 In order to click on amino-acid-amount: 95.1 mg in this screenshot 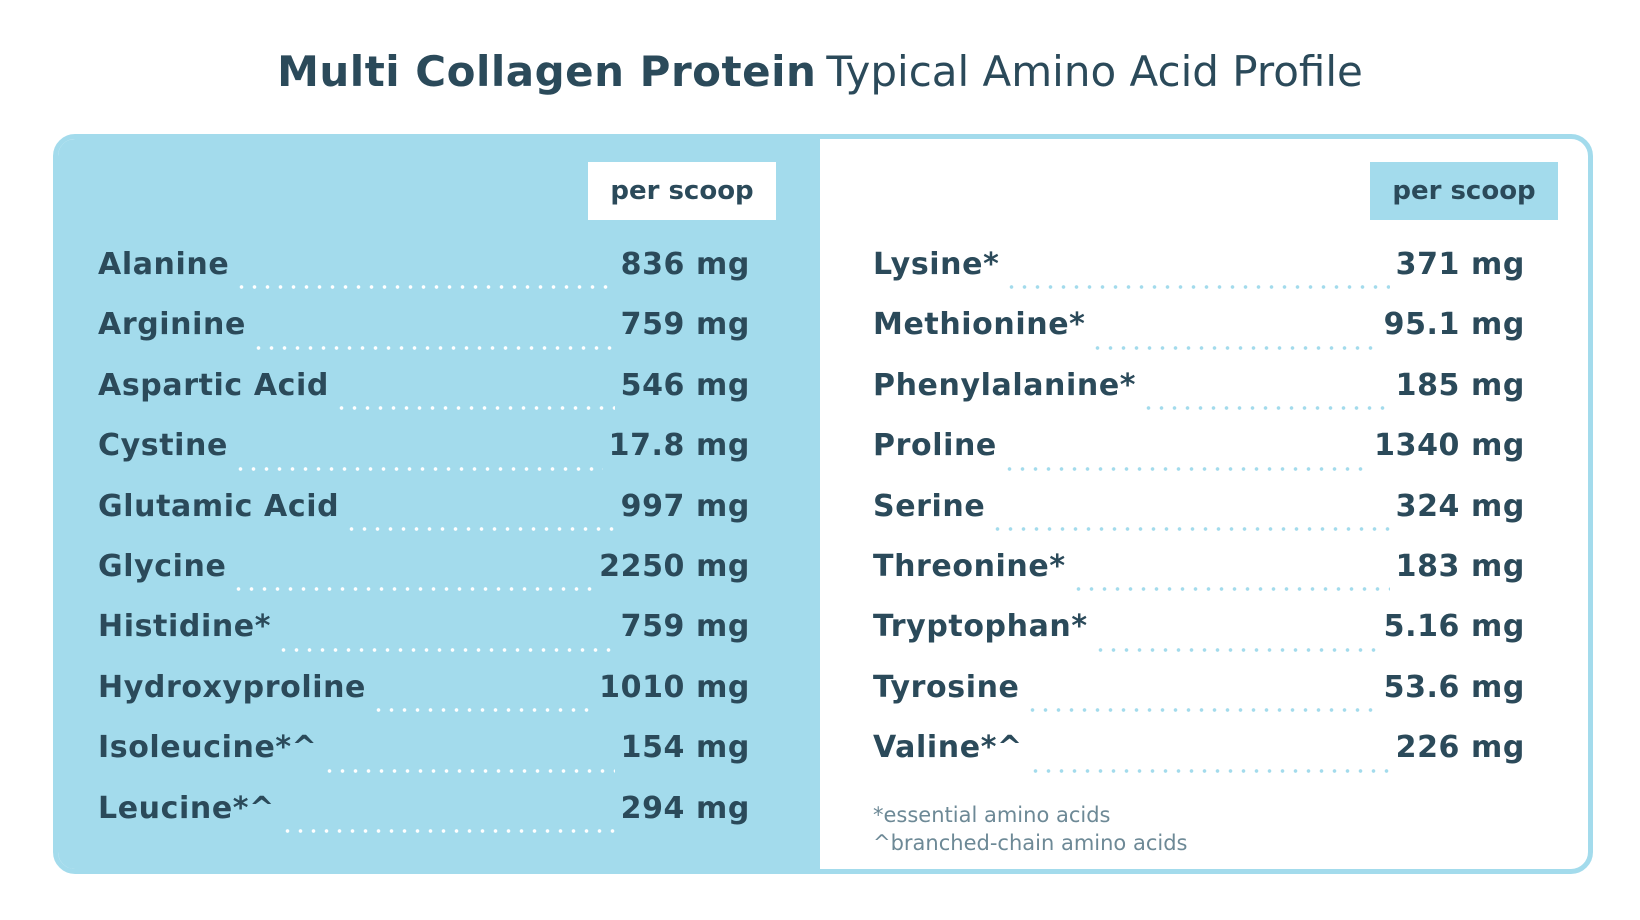, I will do `click(1454, 325)`.